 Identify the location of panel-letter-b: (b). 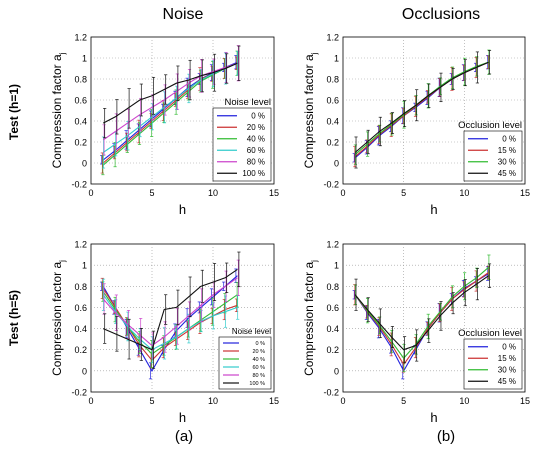
(446, 436).